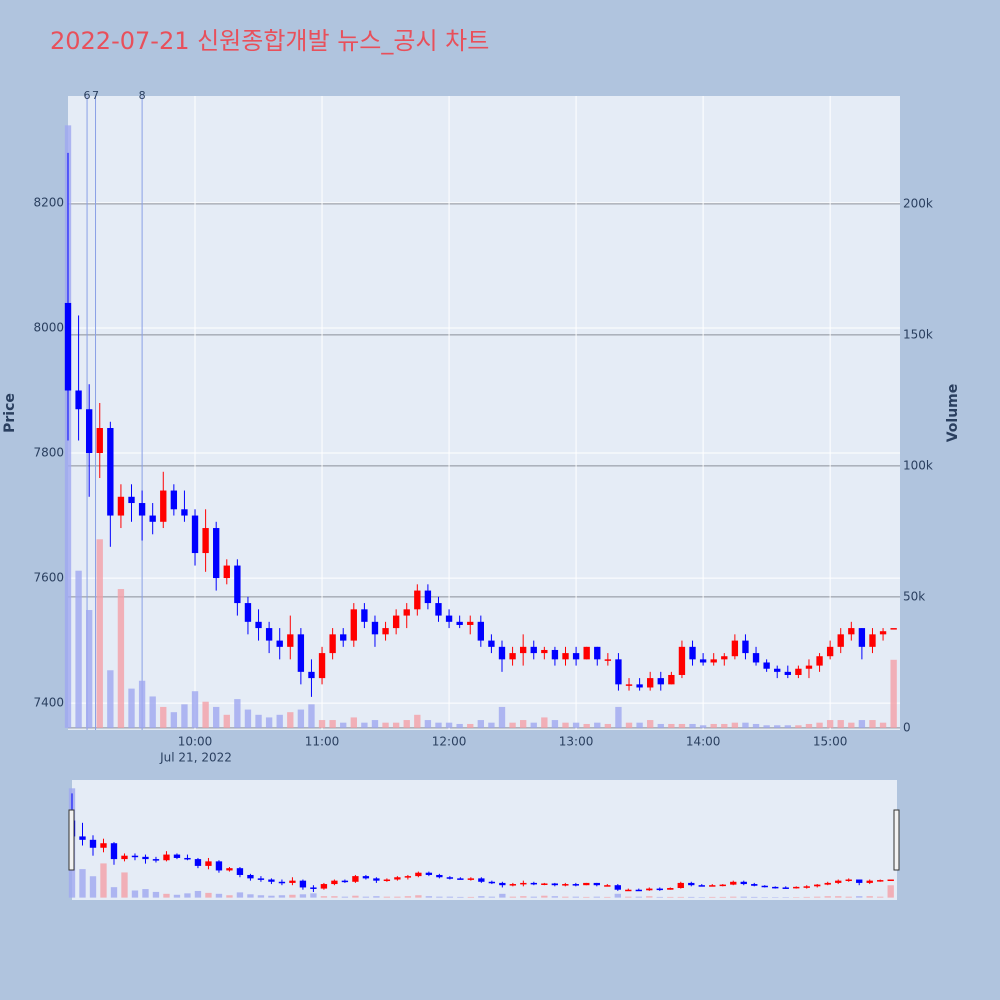 The image size is (1000, 1000). Describe the element at coordinates (322, 742) in the screenshot. I see `x-tick-label: 11:00` at that location.